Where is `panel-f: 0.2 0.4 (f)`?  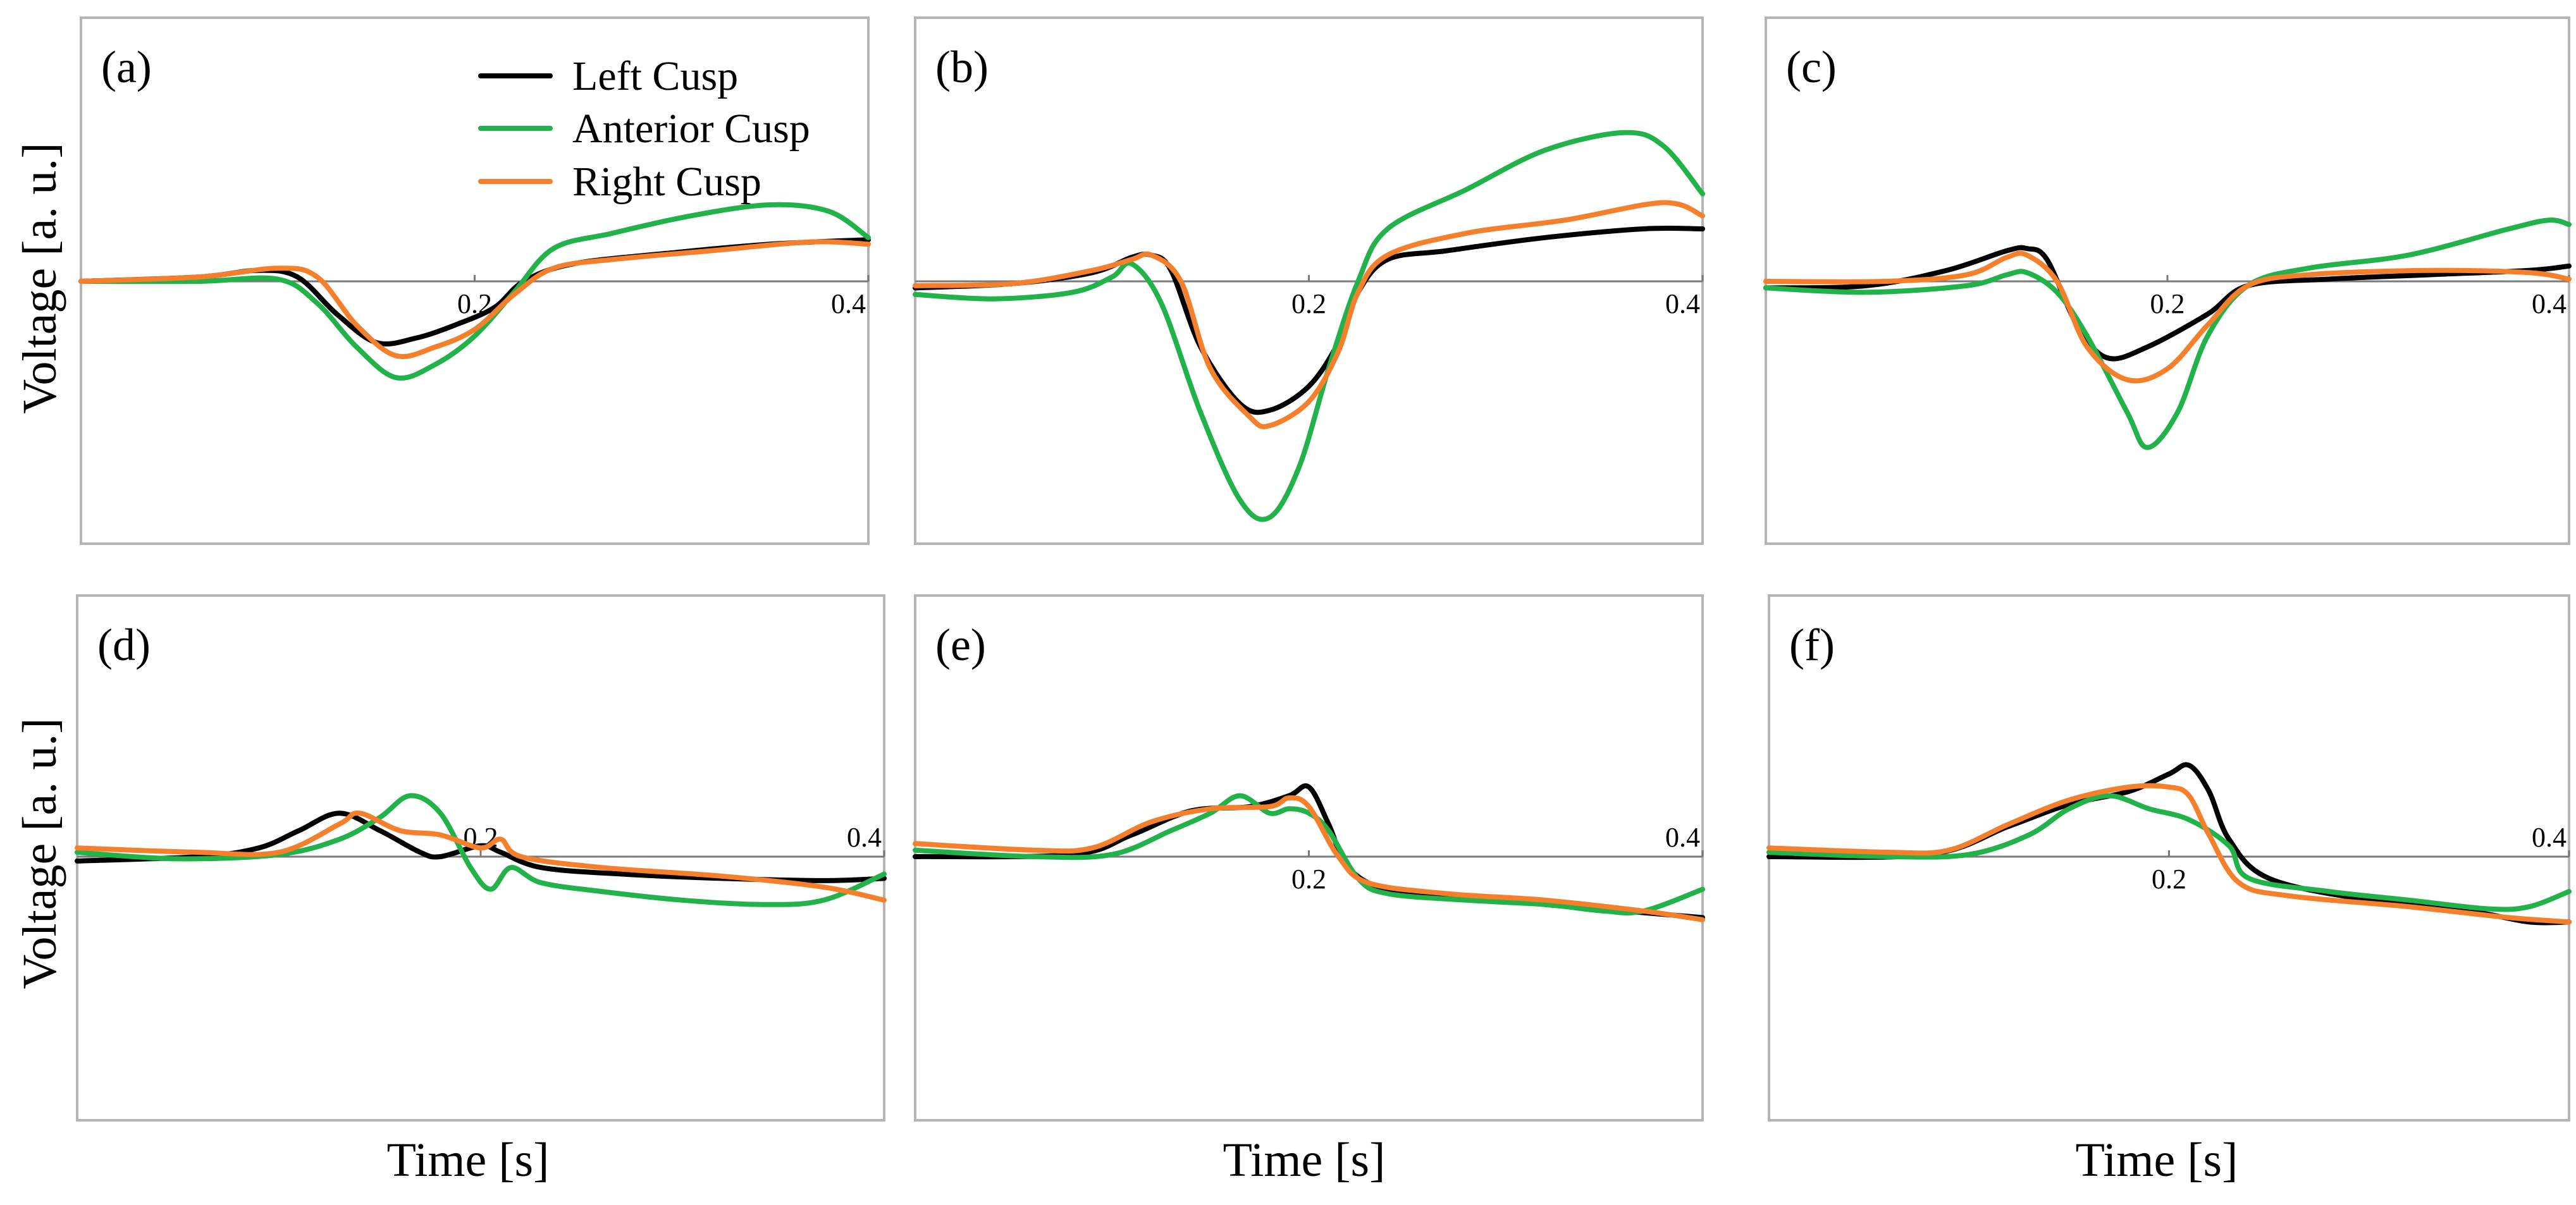
panel-f: 0.2 0.4 (f) is located at coordinates (2169, 858).